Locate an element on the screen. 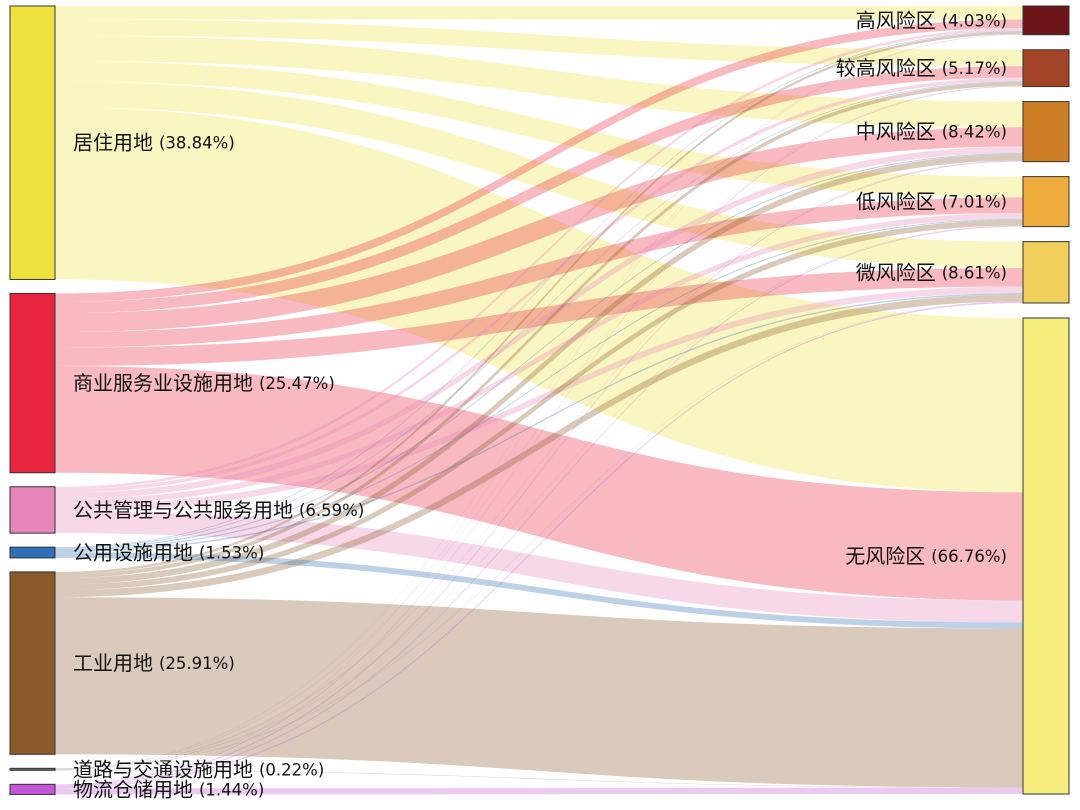 This screenshot has width=1080, height=810. source-node-commercial is located at coordinates (32, 383).